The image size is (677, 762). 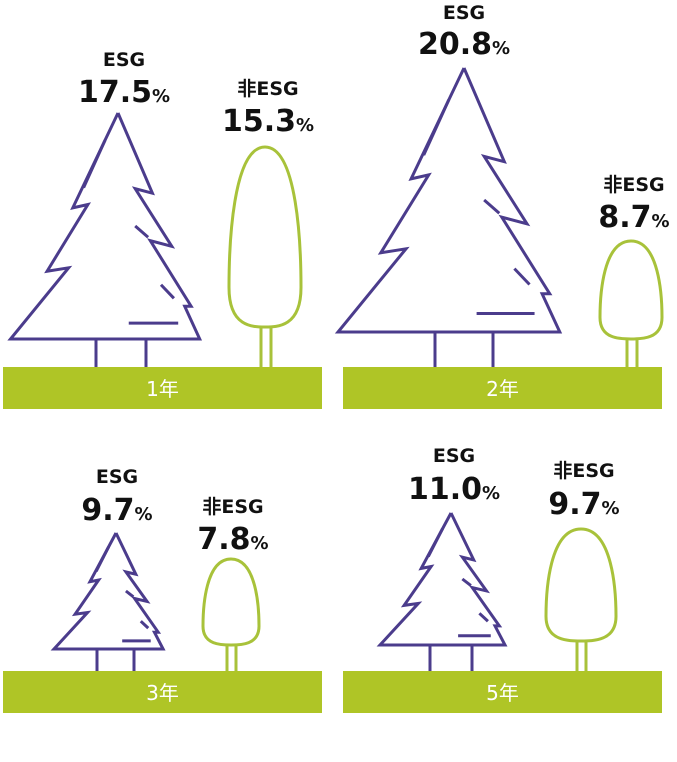 I want to click on period-label: 5年, so click(x=502, y=693).